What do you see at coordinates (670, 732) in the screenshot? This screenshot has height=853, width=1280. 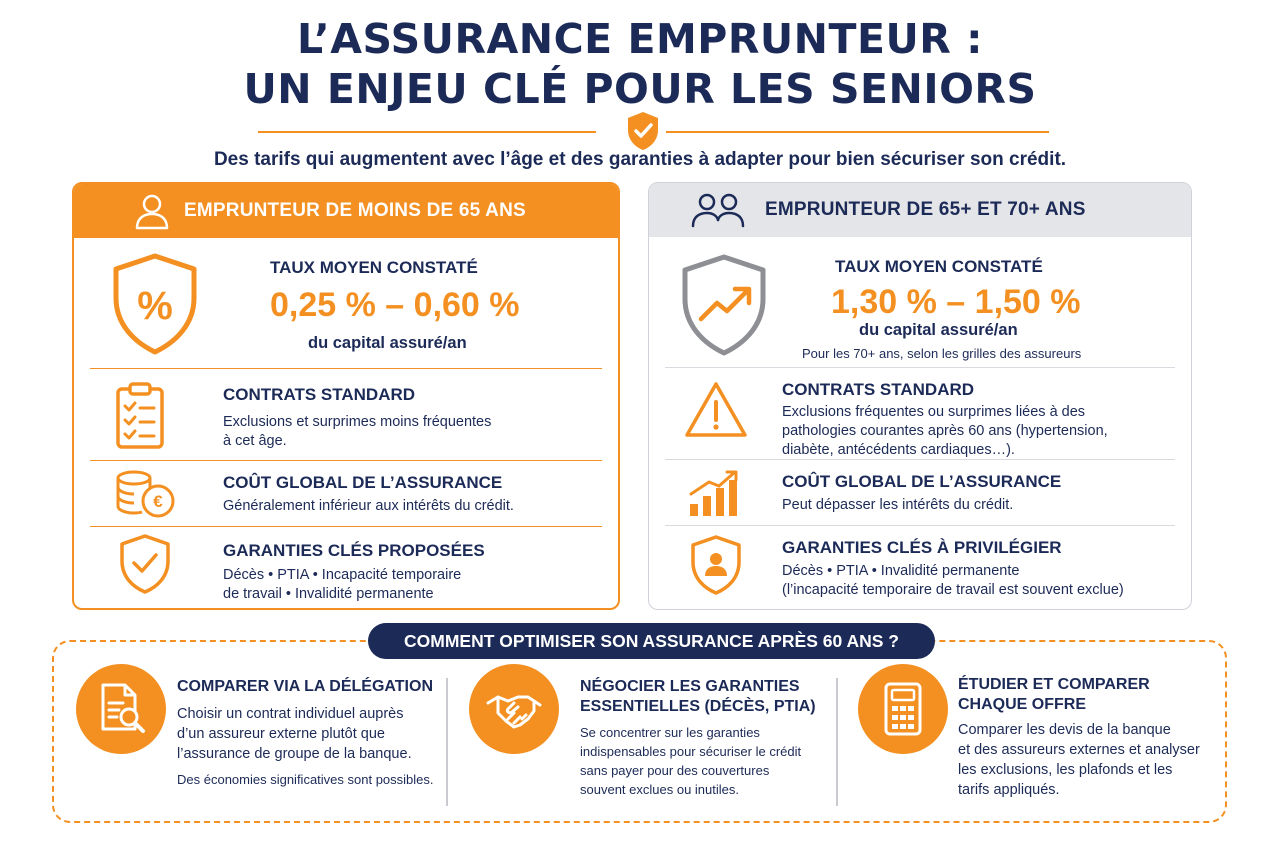 I see `optimize-item-text-line: Se concentrer sur les garanties` at bounding box center [670, 732].